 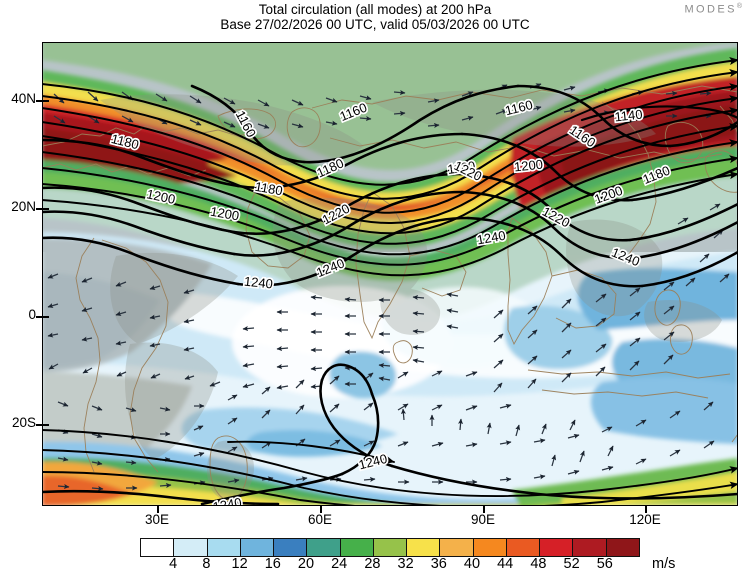 What do you see at coordinates (239, 564) in the screenshot?
I see `colorbar-tick-12: 12` at bounding box center [239, 564].